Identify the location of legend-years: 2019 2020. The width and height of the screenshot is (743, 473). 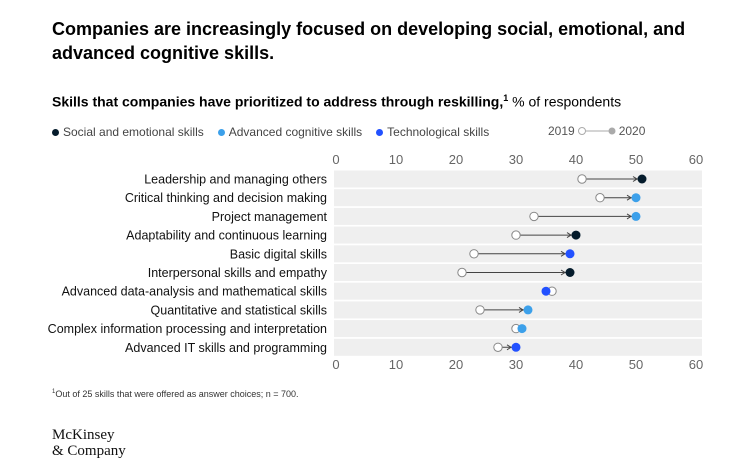
(596, 131).